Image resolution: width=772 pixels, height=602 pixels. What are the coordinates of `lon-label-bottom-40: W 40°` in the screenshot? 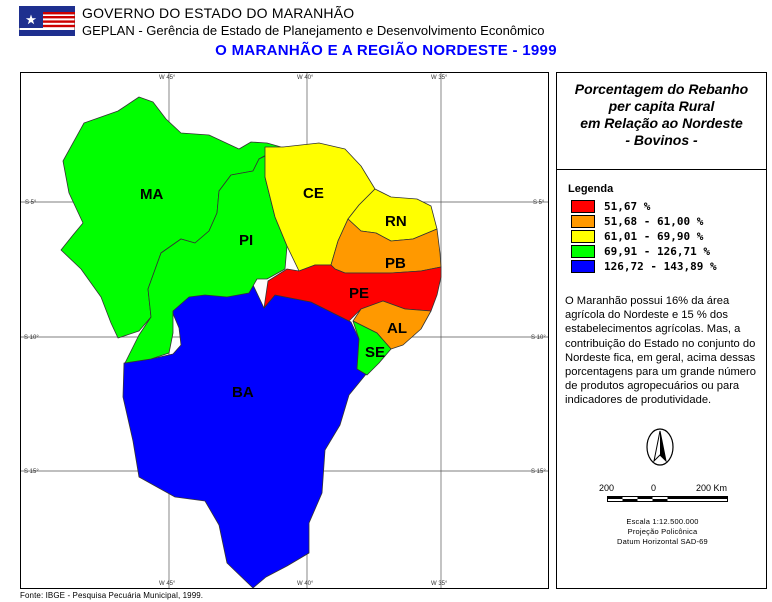 It's located at (305, 584).